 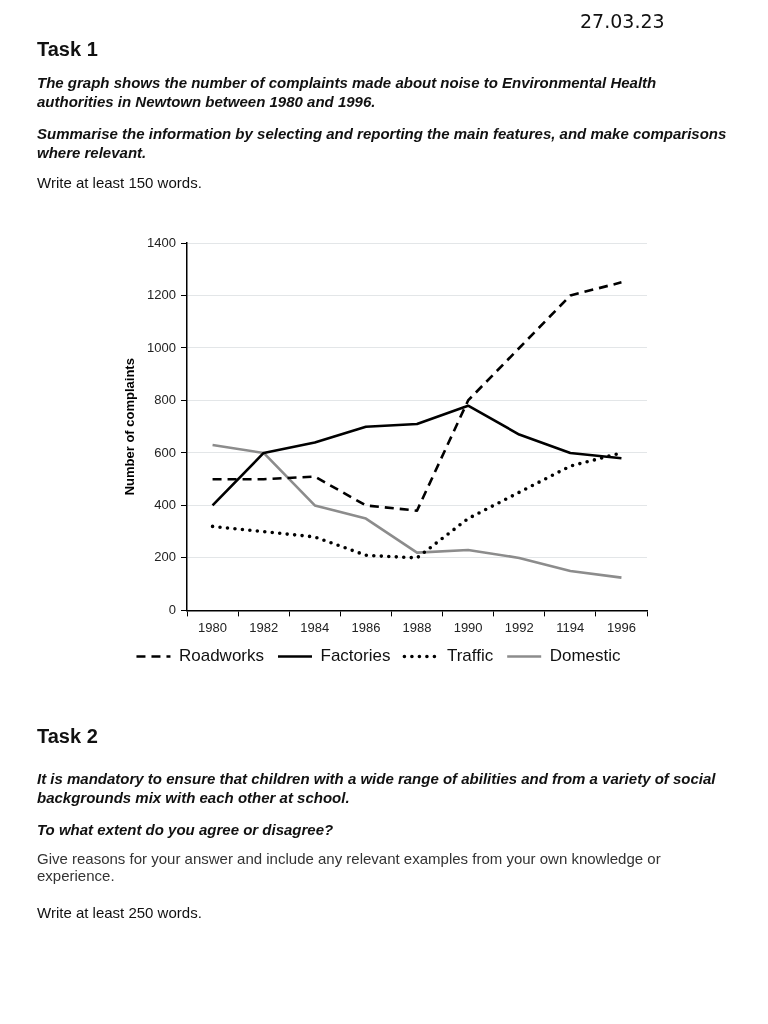 I want to click on text: The graph shows the number of complaints made about noise to Environmental Health authorities in Newtown between 1980 and 1996., so click(x=347, y=92).